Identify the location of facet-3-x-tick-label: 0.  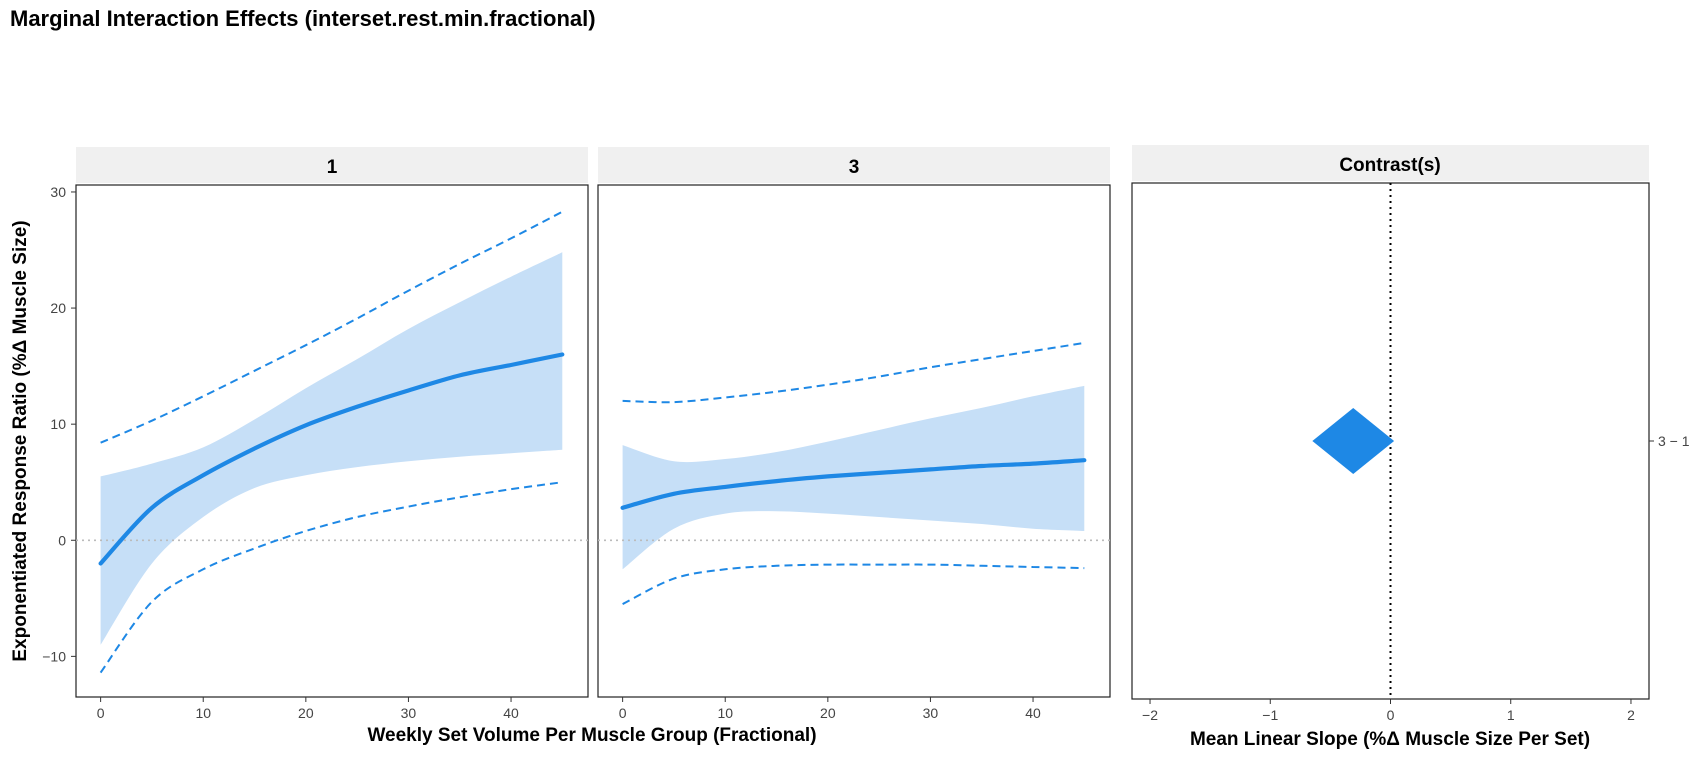
(623, 713).